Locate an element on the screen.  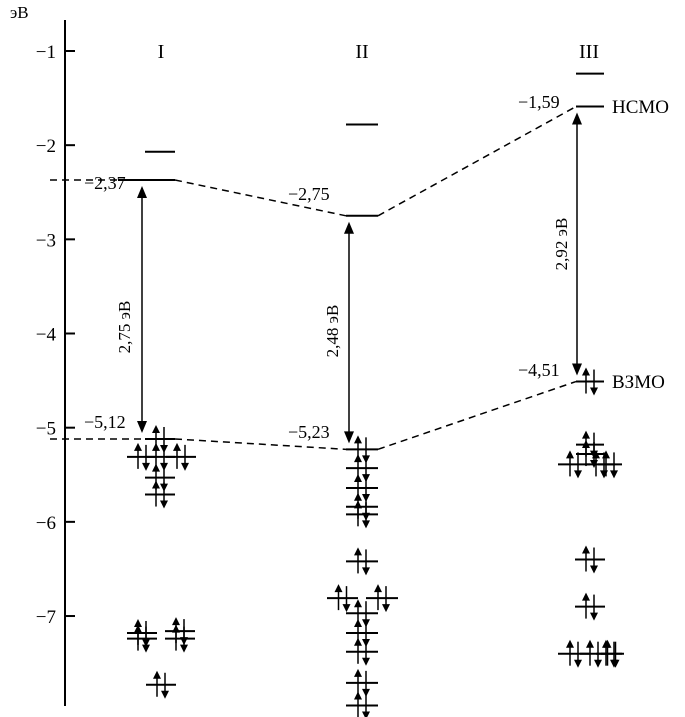
gap-label: 2,48 эВ is located at coordinates (332, 331).